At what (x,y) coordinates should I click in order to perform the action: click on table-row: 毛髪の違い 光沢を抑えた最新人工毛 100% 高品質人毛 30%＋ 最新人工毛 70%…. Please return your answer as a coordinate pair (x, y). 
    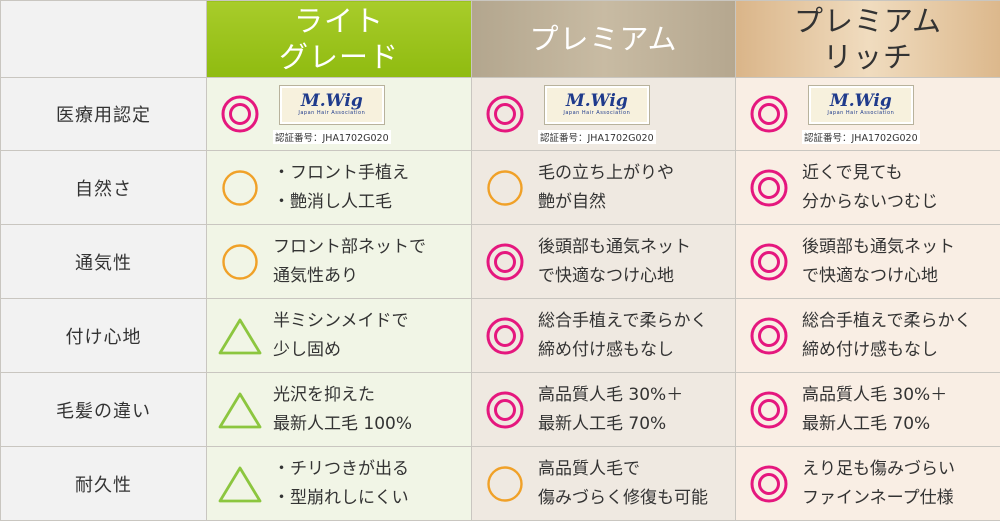
    Looking at the image, I should click on (500, 409).